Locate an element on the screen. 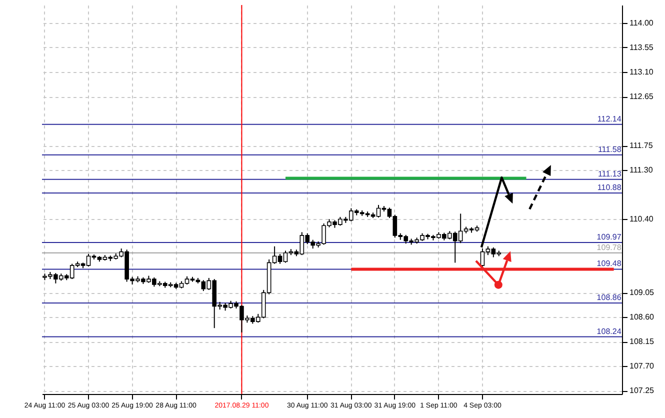  ref-line-label: 112.14 is located at coordinates (609, 119).